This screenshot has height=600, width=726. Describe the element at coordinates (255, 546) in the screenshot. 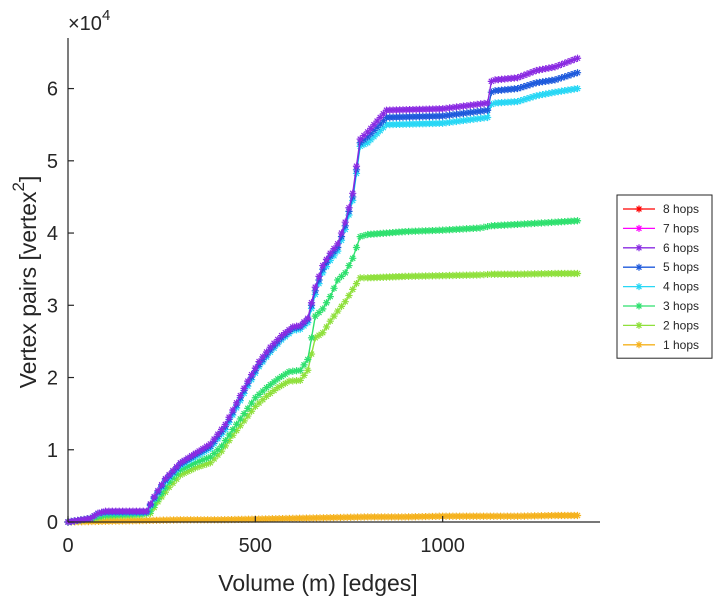

I see `x-tick-label: 500` at that location.